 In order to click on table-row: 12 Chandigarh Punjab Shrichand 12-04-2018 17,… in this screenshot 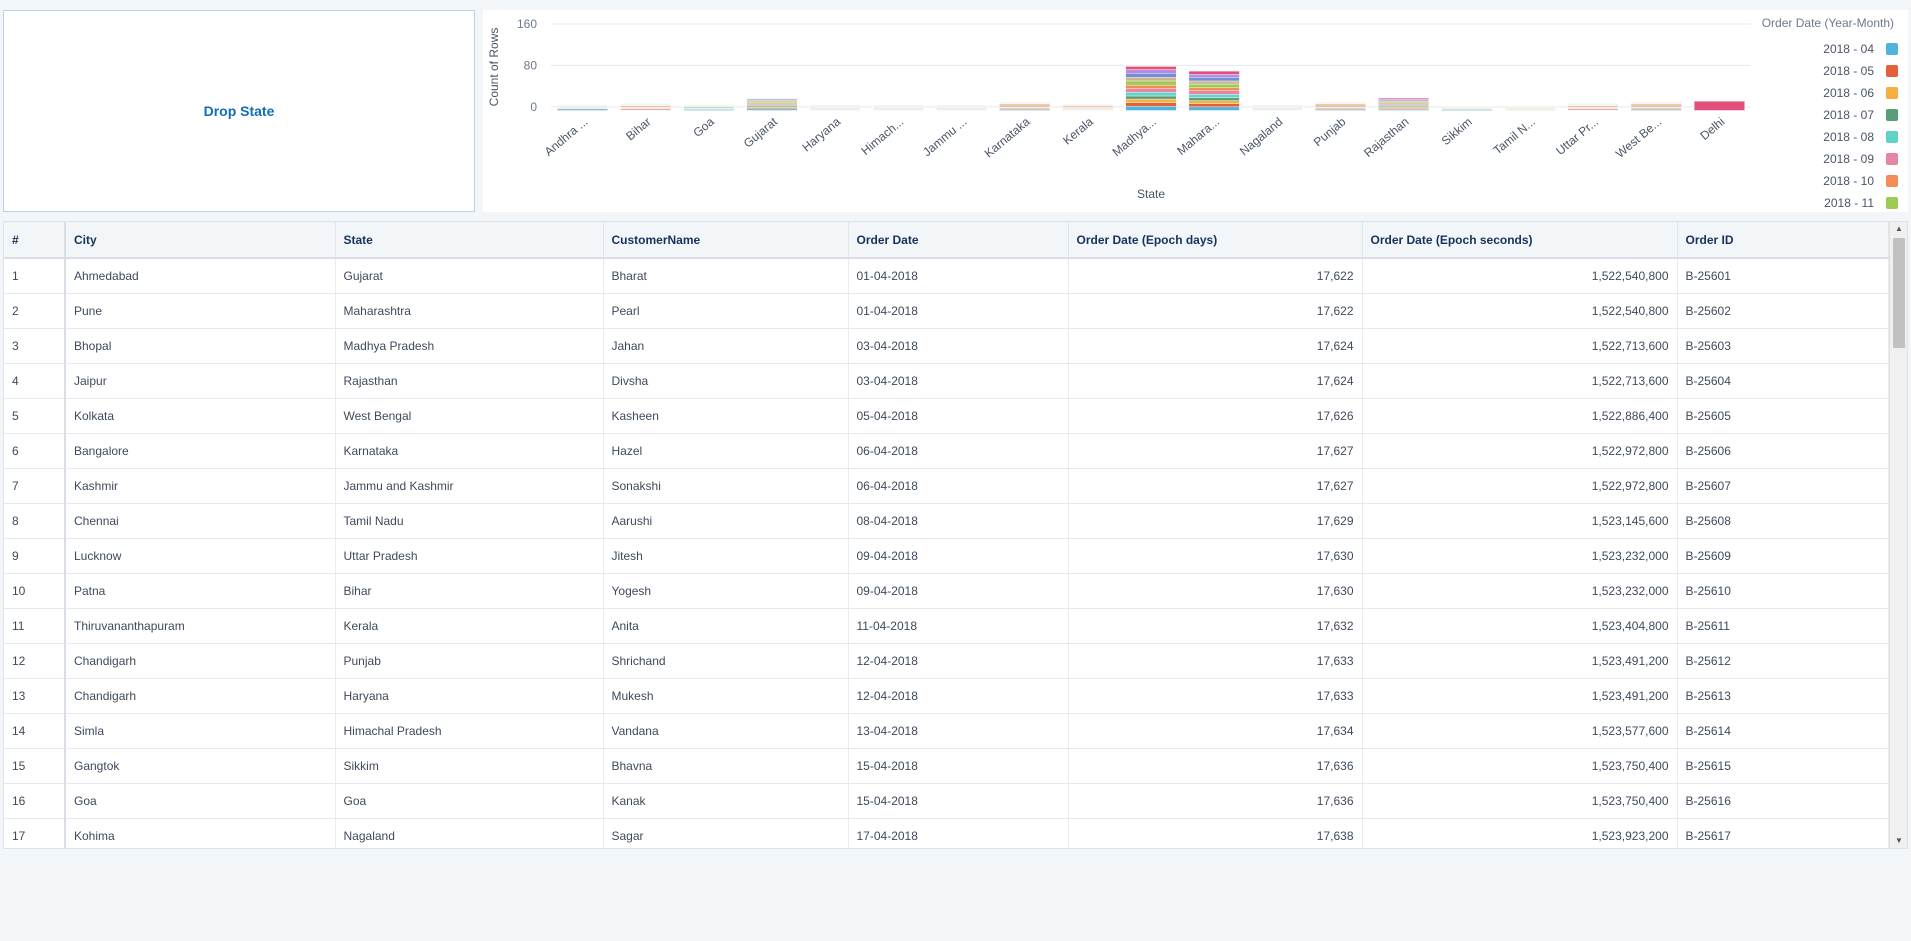, I will do `click(946, 661)`.